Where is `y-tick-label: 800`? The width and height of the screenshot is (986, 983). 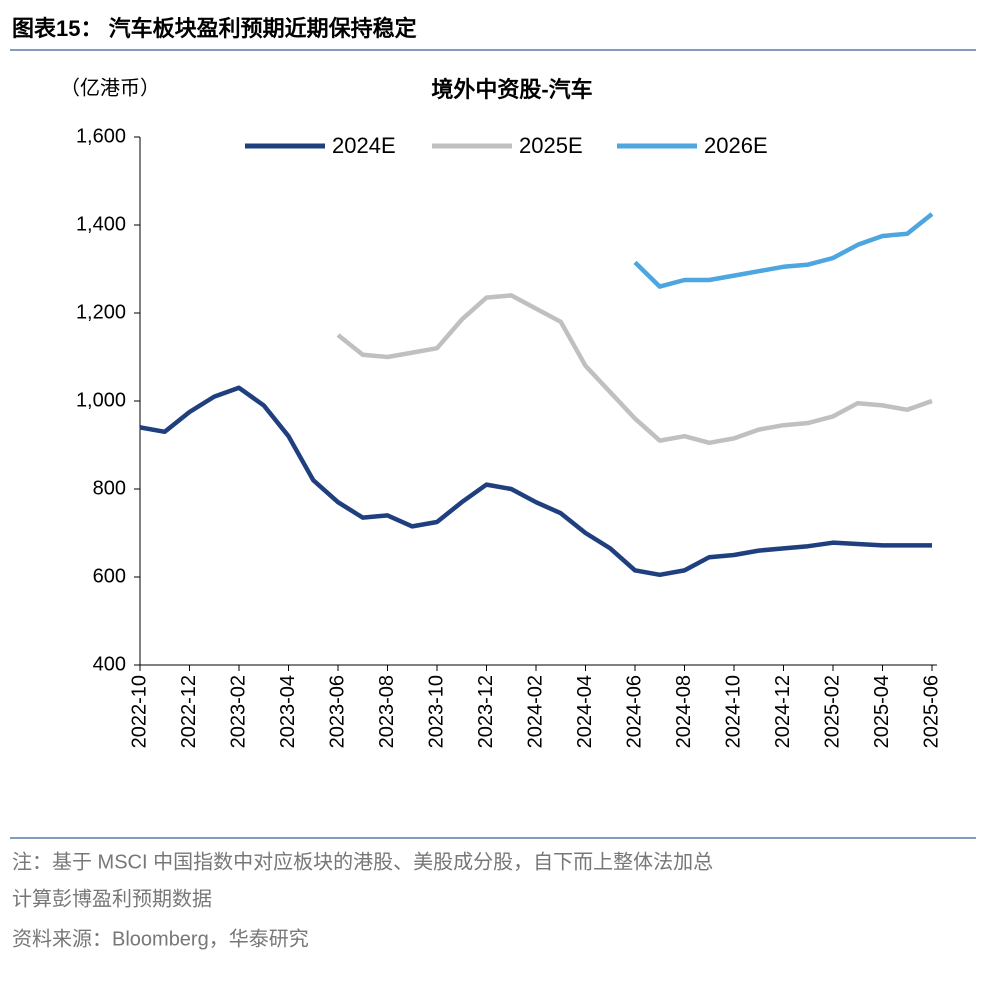
y-tick-label: 800 is located at coordinates (109, 488).